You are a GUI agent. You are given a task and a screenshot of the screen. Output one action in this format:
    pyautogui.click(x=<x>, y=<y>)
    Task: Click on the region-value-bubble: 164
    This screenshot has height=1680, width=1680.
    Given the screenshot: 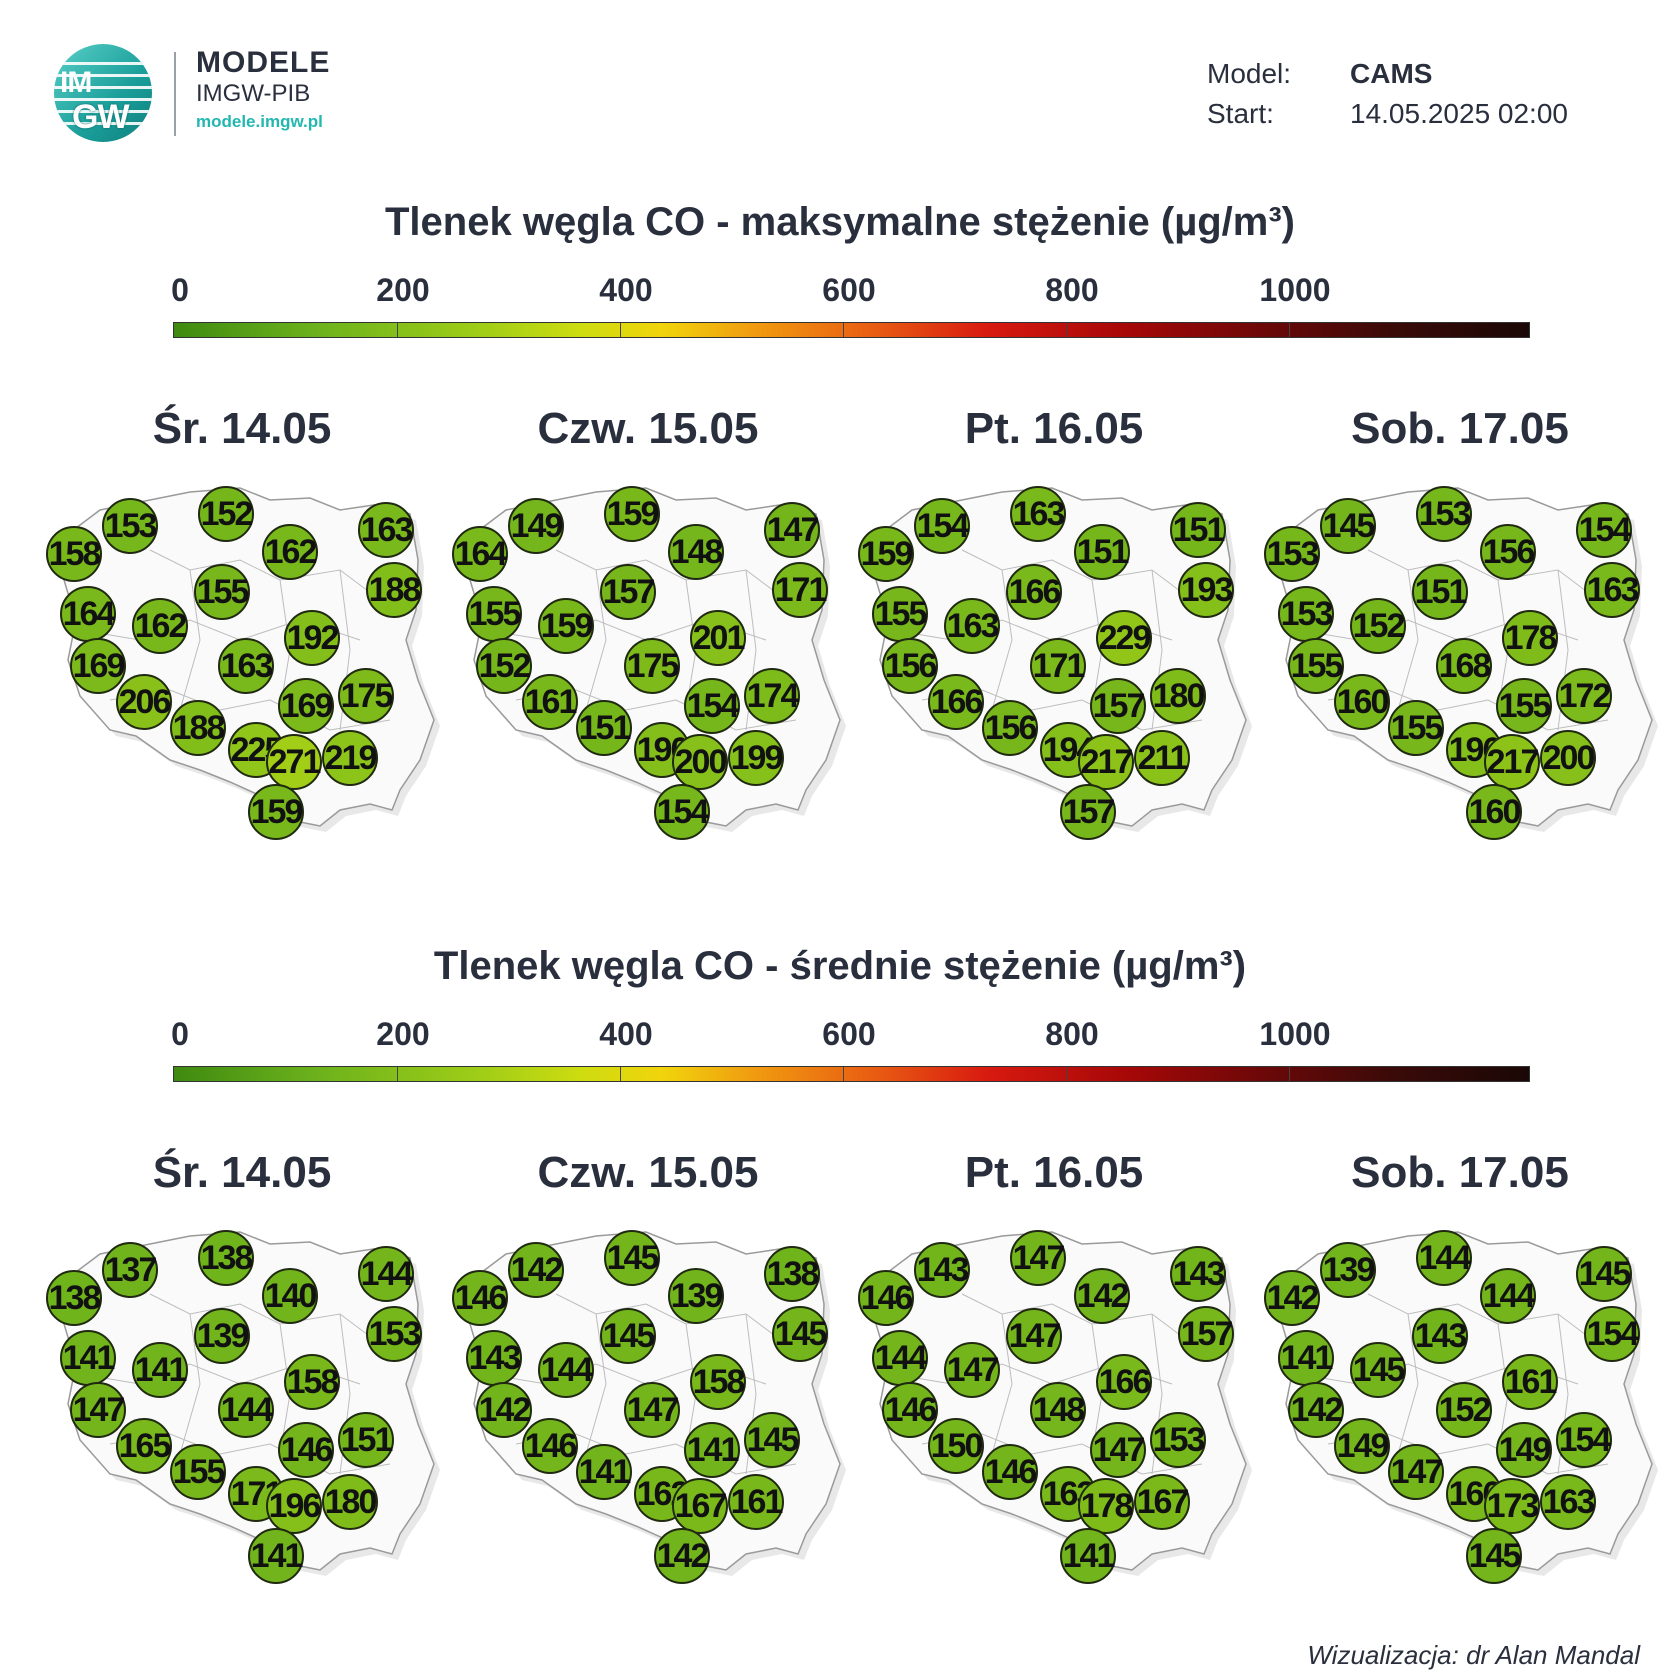 What is the action you would take?
    pyautogui.click(x=480, y=554)
    